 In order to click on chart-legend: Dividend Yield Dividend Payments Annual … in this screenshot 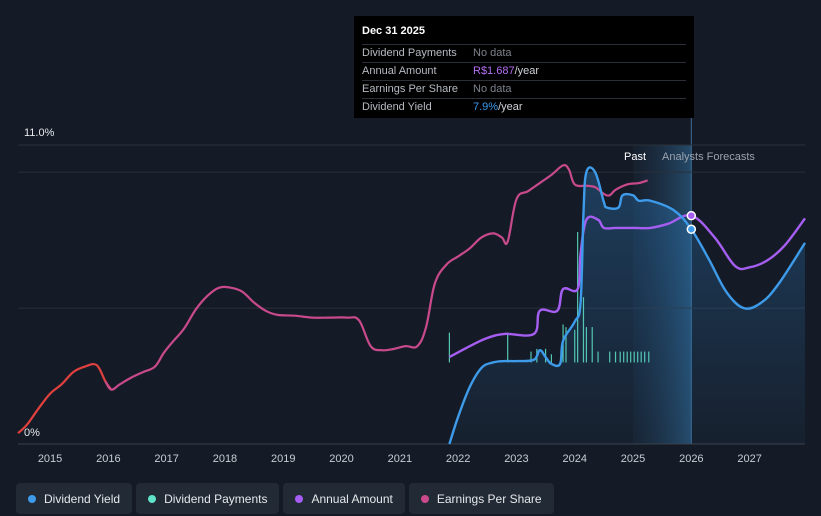, I will do `click(285, 498)`.